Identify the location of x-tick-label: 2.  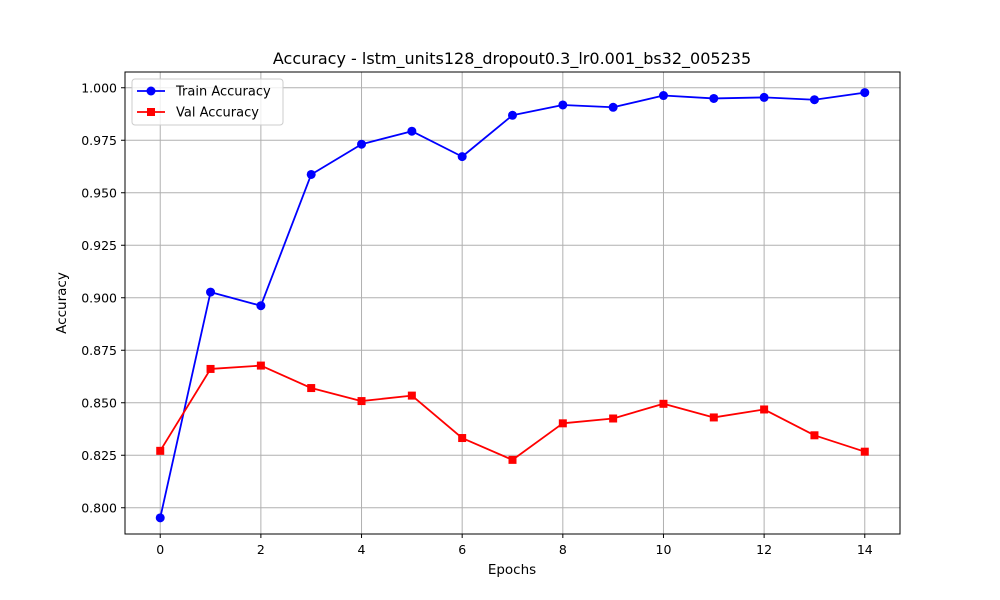
(261, 549).